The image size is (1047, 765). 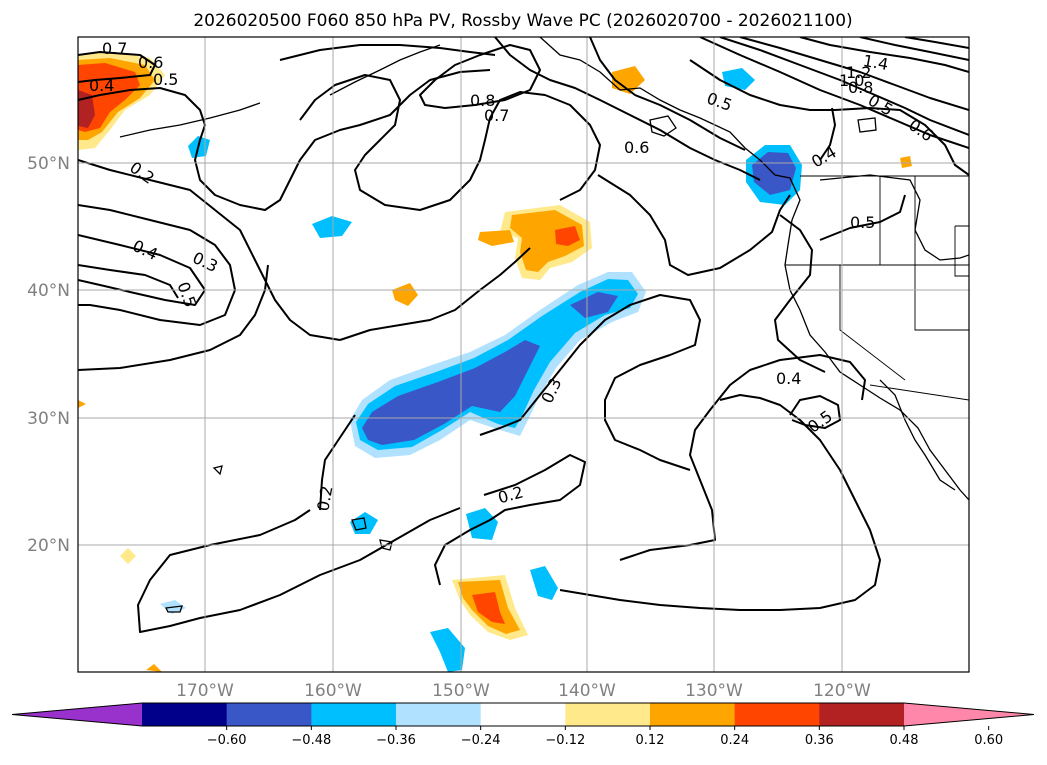 What do you see at coordinates (77, 714) in the screenshot?
I see `colorbar-extend-min` at bounding box center [77, 714].